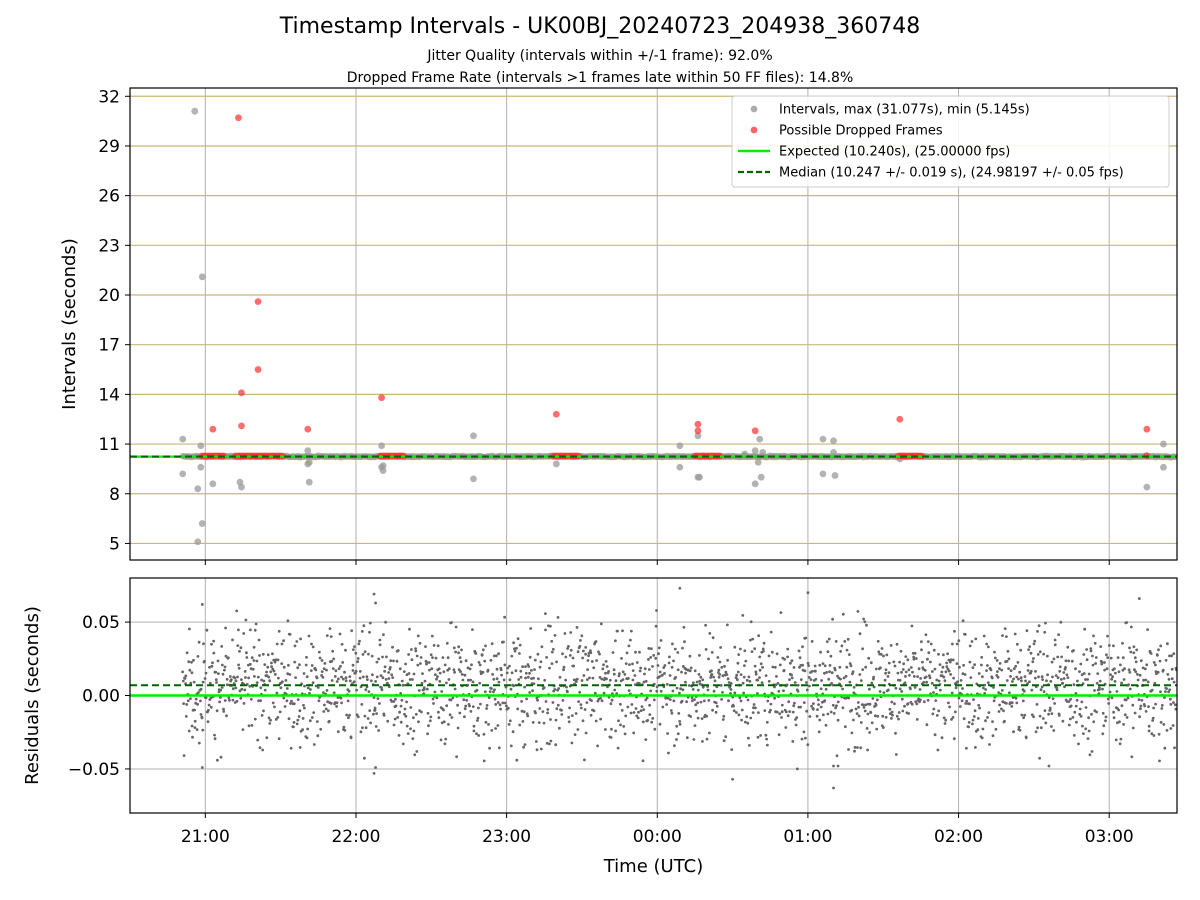 The width and height of the screenshot is (1200, 900). What do you see at coordinates (258, 302) in the screenshot?
I see `dropped-frame-point` at bounding box center [258, 302].